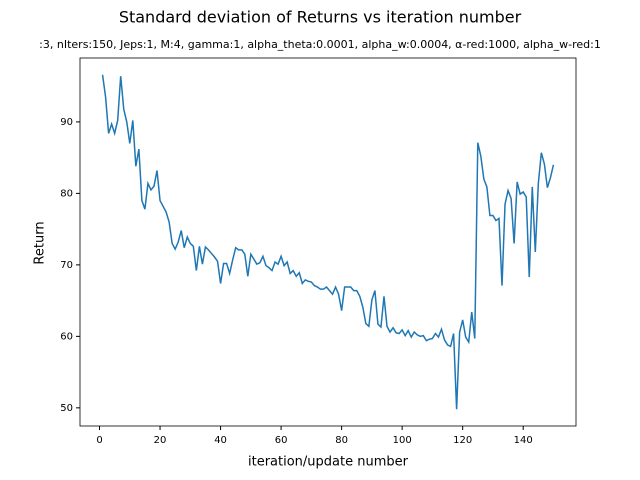 This screenshot has width=640, height=480. What do you see at coordinates (40, 242) in the screenshot?
I see `y-axis-label: Return` at bounding box center [40, 242].